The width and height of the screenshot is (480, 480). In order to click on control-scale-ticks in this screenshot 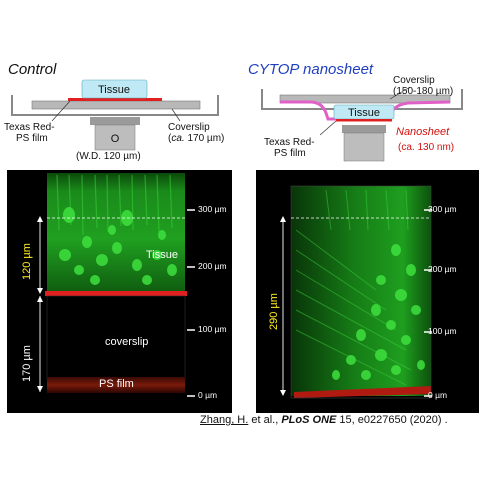, I will do `click(191, 303)`.